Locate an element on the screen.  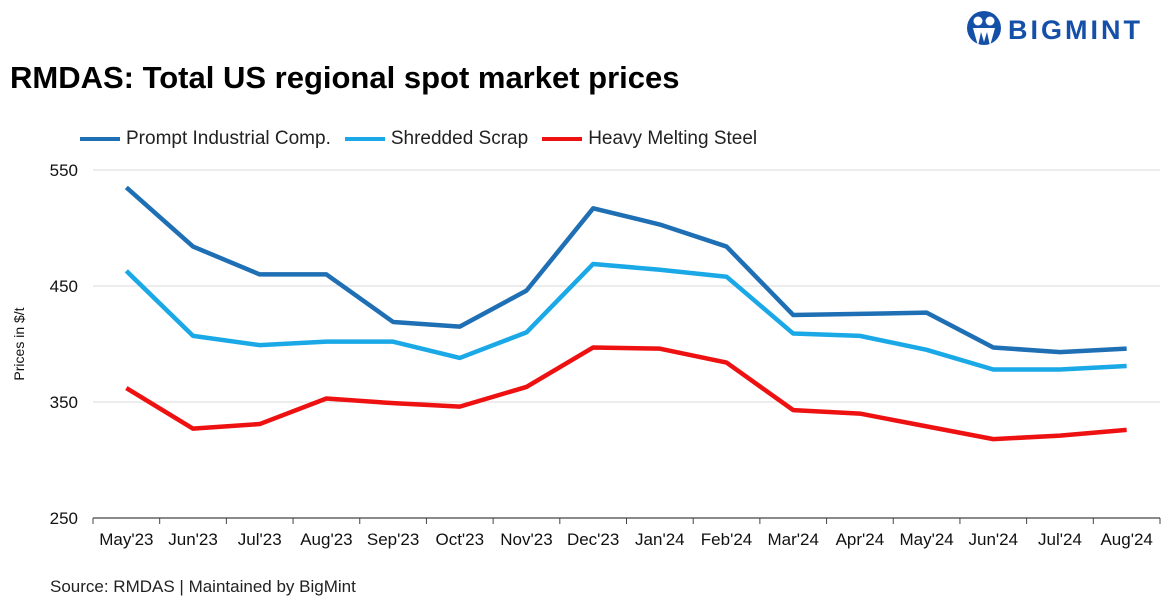
x-tick-label: Mar'24 is located at coordinates (793, 539).